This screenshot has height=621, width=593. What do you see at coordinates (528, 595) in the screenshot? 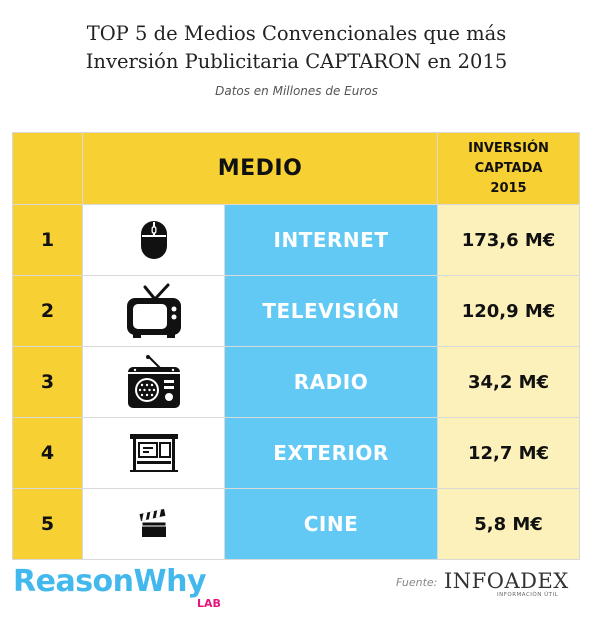
I see `infoadex-tagline: INFORMACIÓN ÚTIL` at bounding box center [528, 595].